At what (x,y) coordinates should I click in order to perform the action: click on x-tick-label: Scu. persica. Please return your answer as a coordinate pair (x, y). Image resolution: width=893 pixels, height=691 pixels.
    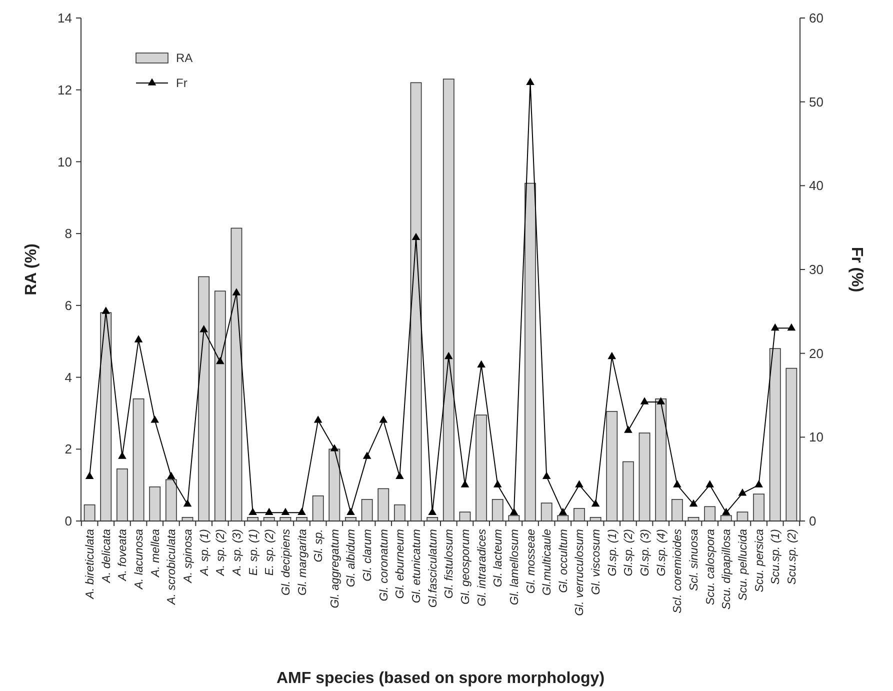
    Looking at the image, I should click on (760, 560).